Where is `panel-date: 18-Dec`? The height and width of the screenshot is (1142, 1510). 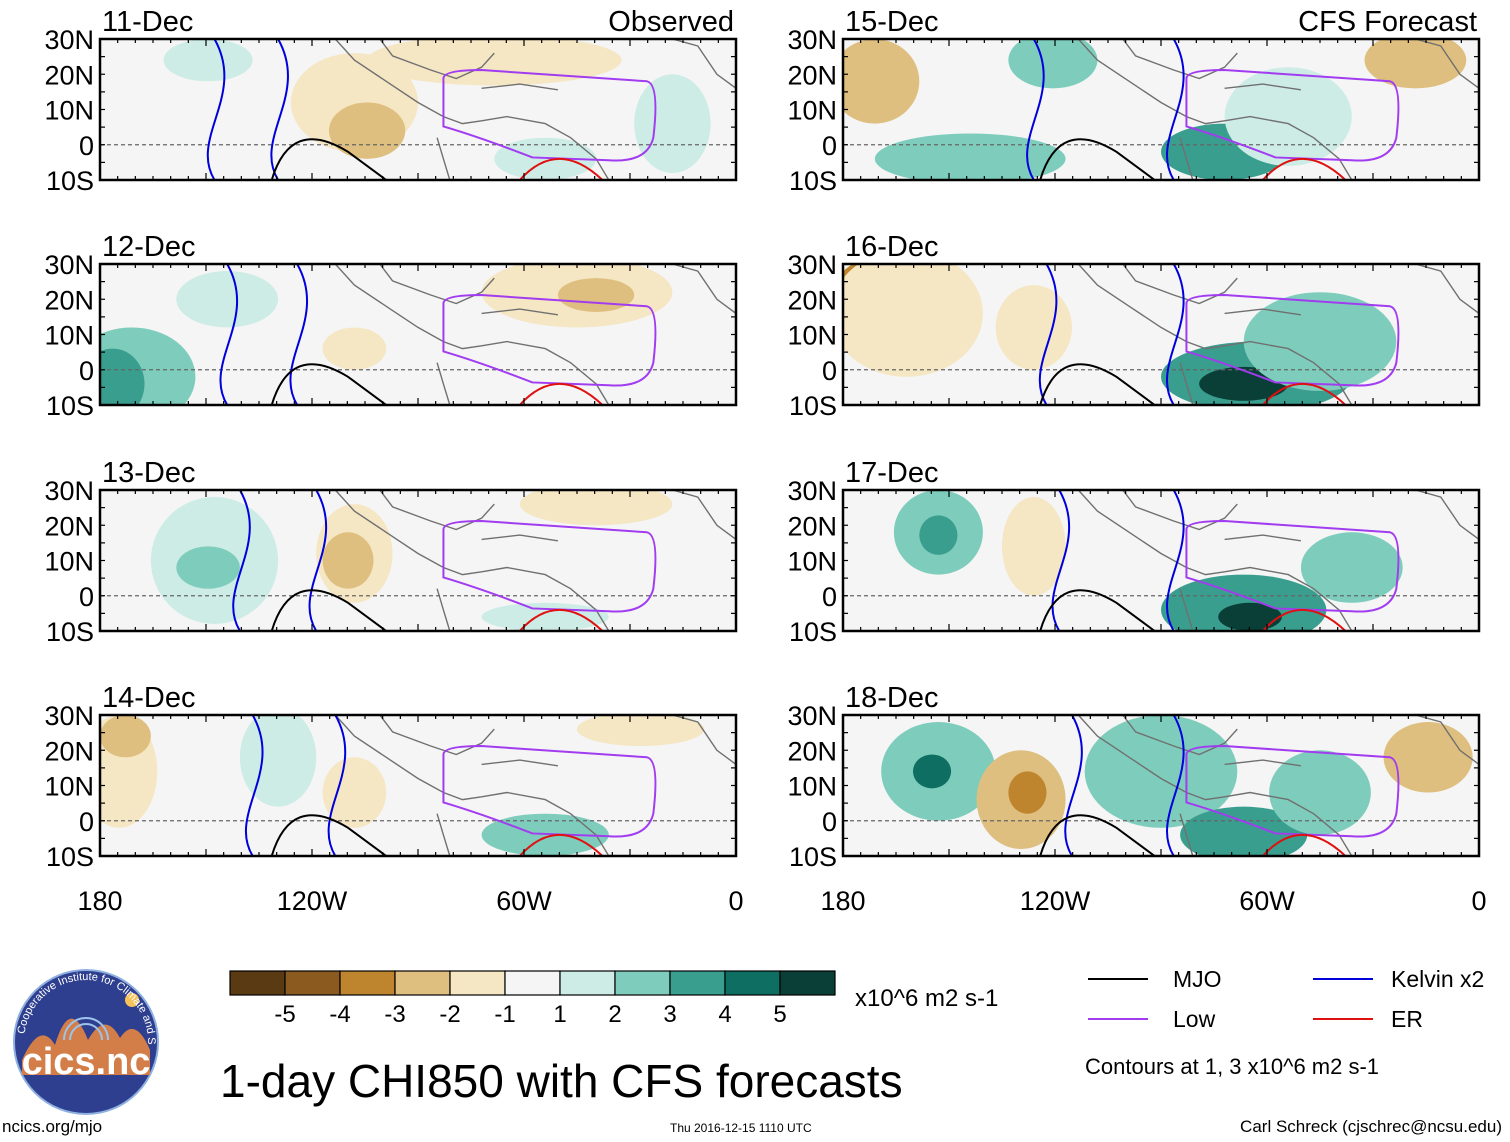
panel-date: 18-Dec is located at coordinates (892, 698).